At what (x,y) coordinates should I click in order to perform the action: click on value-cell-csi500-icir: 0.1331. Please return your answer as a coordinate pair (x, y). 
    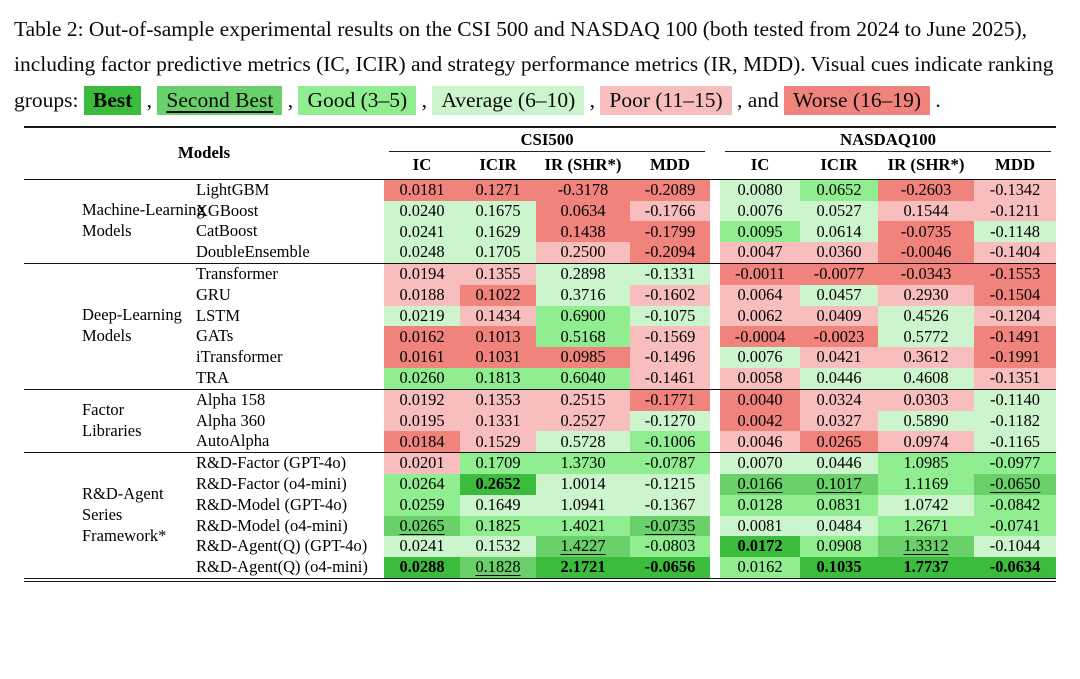
    Looking at the image, I should click on (498, 421).